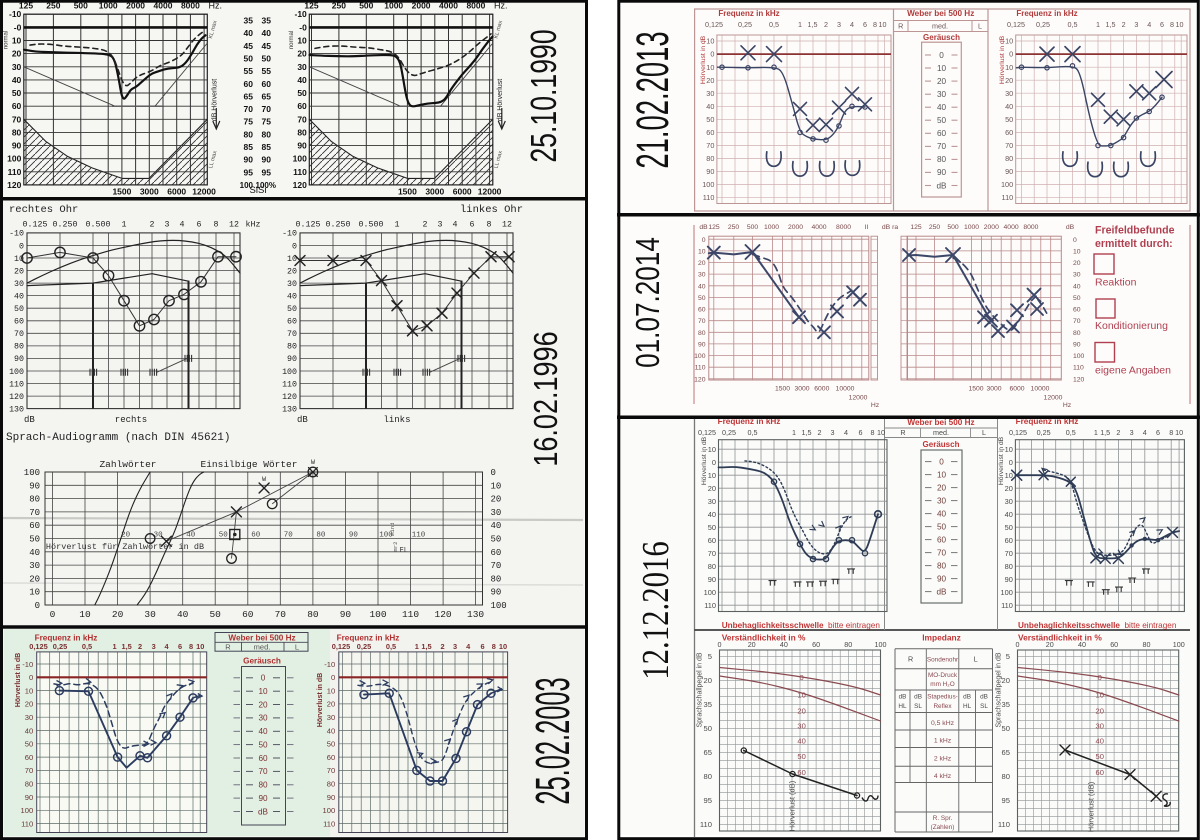  Describe the element at coordinates (407, 192) in the screenshot. I see `svg-text: 1500` at that location.